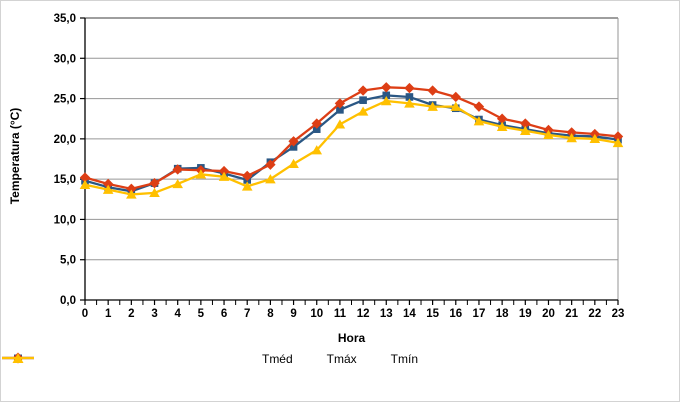 The image size is (680, 402). Describe the element at coordinates (147, 359) in the screenshot. I see `legend-item-tmed: Tméd` at that location.